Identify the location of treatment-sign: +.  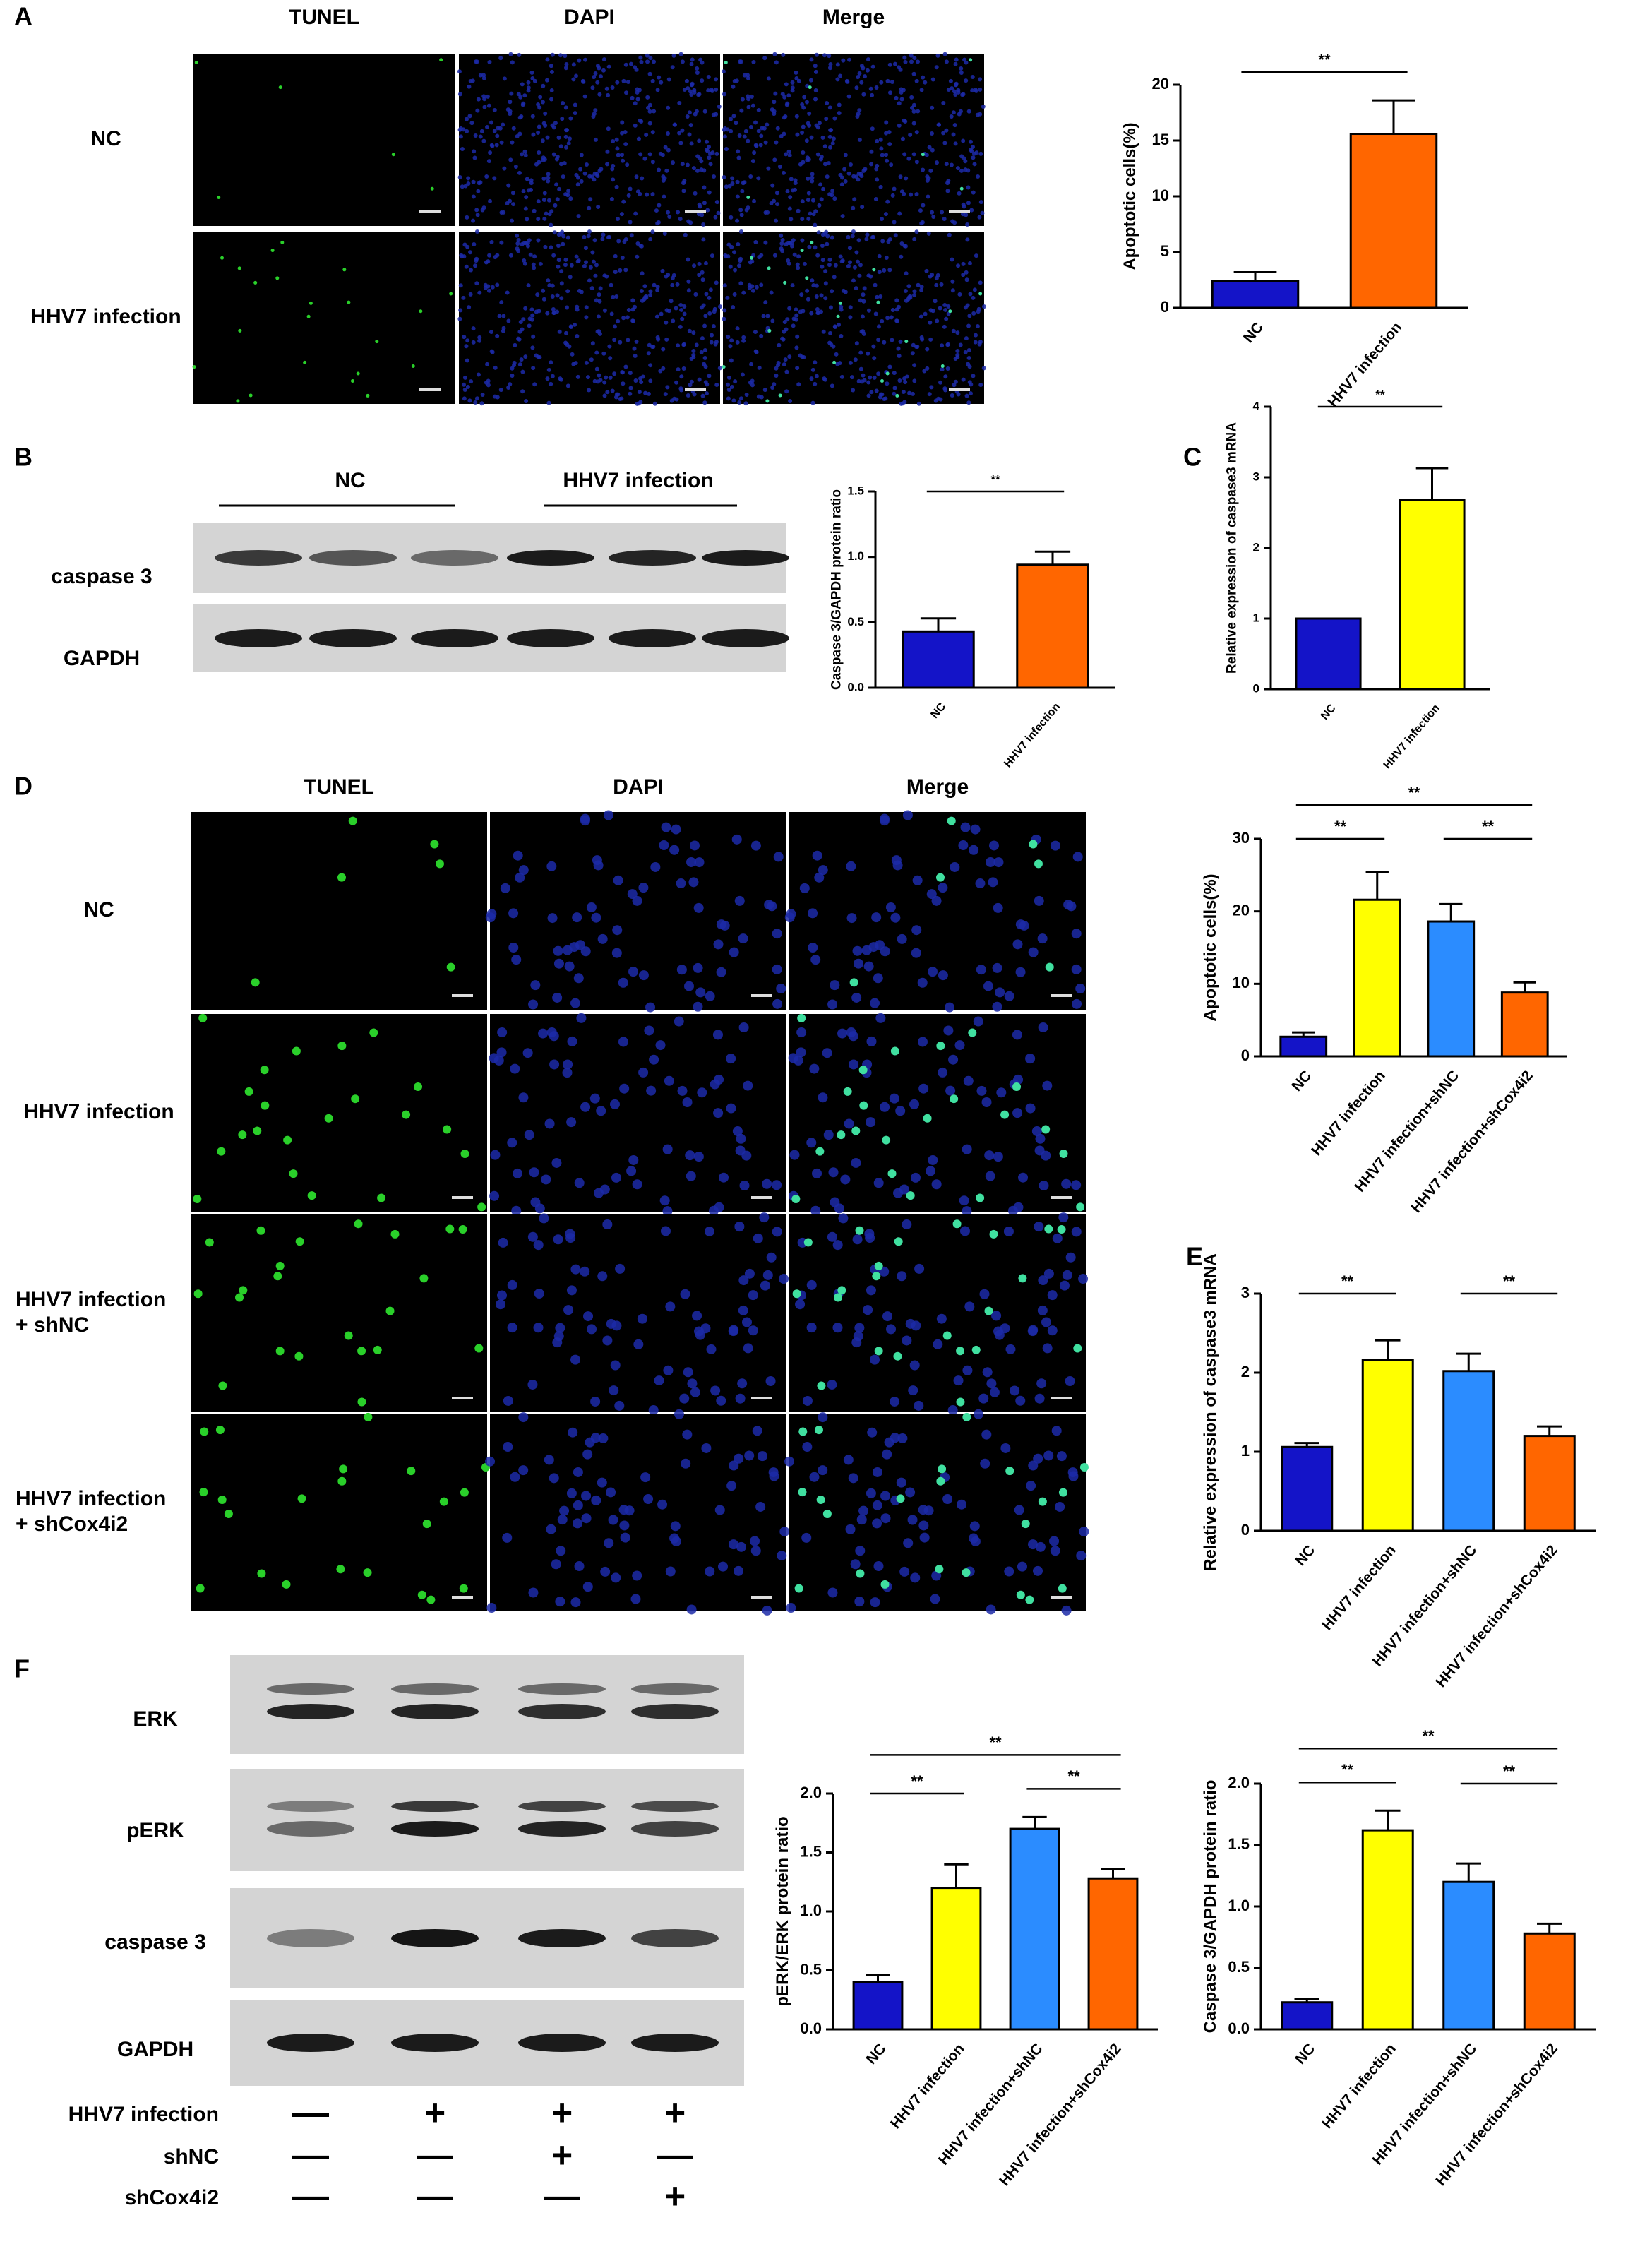
(562, 2155).